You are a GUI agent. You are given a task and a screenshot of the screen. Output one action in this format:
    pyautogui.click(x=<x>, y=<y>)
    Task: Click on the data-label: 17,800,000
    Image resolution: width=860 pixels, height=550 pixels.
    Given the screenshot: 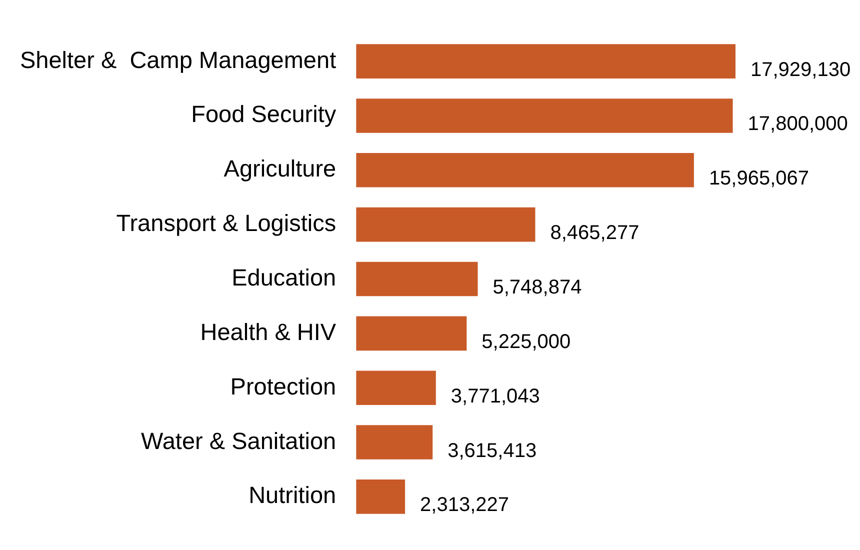 What is the action you would take?
    pyautogui.click(x=798, y=124)
    